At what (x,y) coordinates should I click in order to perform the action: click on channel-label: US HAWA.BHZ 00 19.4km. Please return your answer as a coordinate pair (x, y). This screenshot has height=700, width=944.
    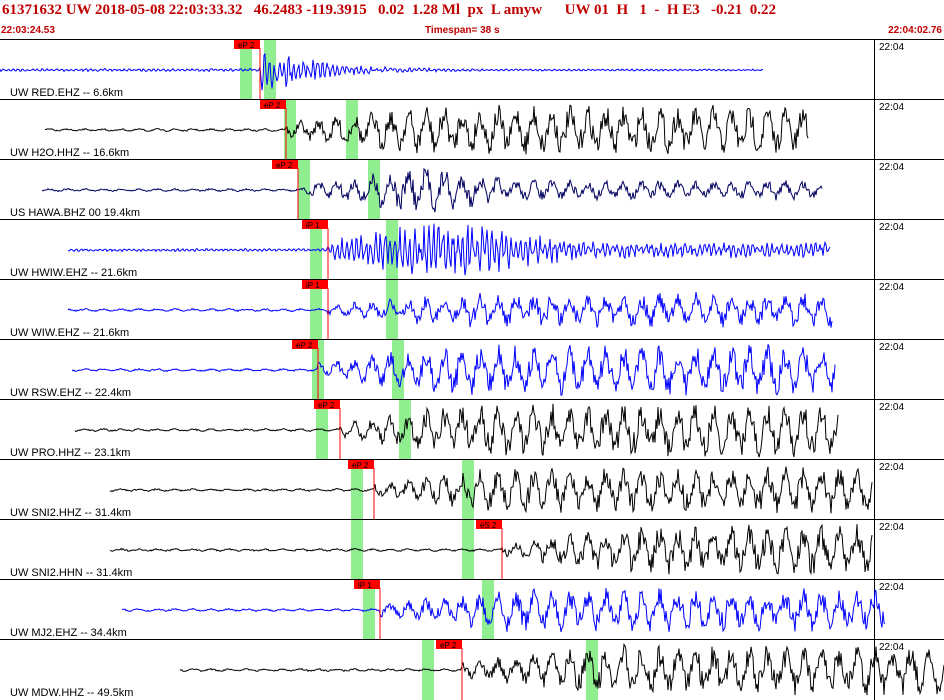
    Looking at the image, I should click on (75, 213).